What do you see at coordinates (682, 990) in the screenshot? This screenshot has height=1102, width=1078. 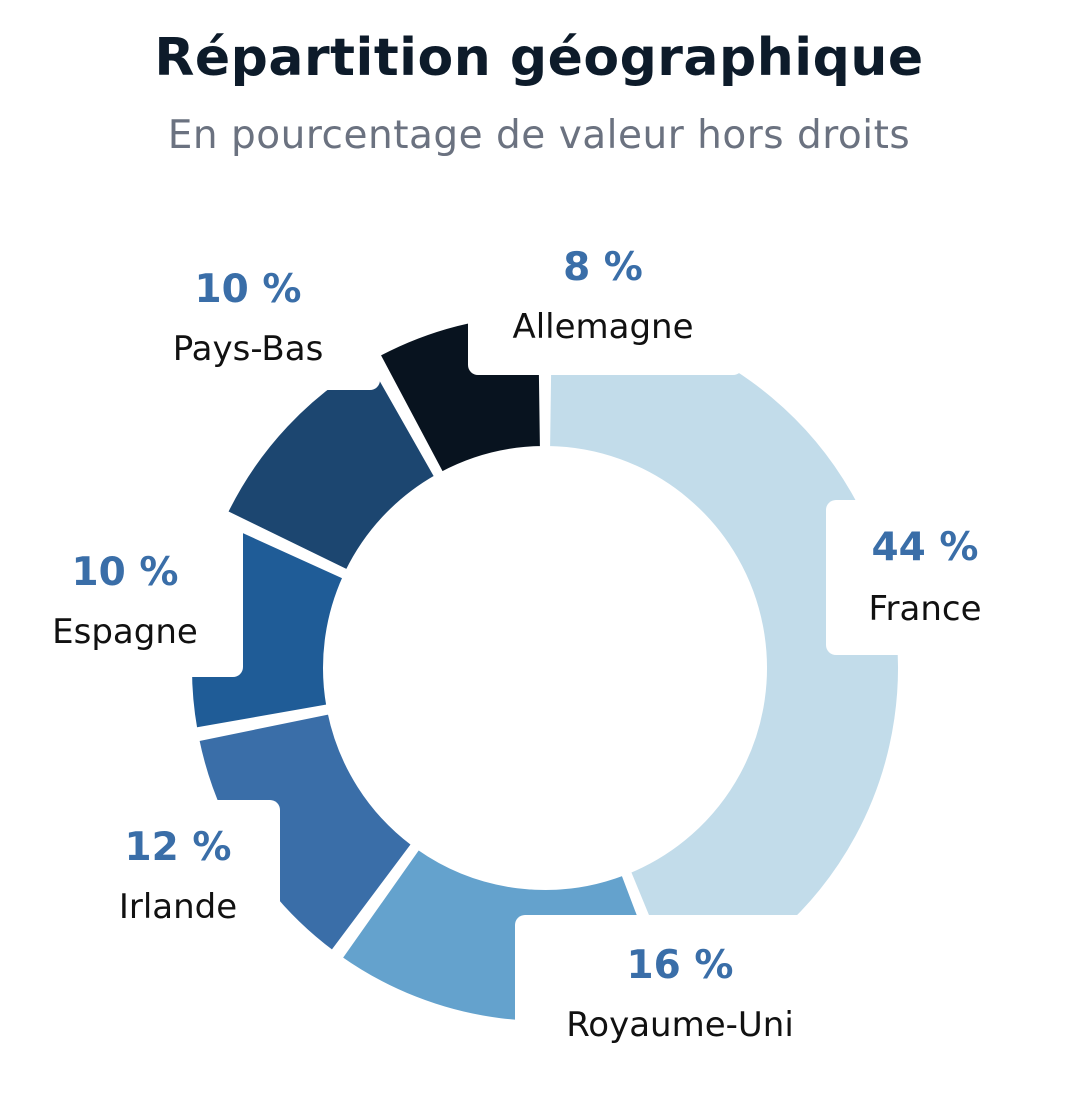 I see `label-box-royaume-uni` at bounding box center [682, 990].